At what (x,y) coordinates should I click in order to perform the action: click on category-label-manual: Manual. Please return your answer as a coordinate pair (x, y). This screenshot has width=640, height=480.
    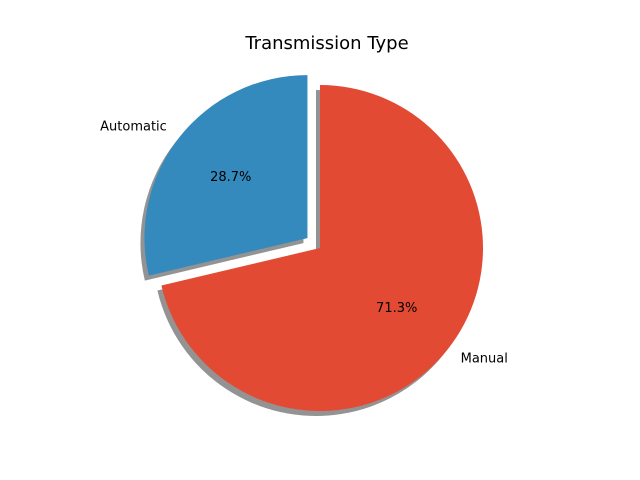
    Looking at the image, I should click on (484, 359).